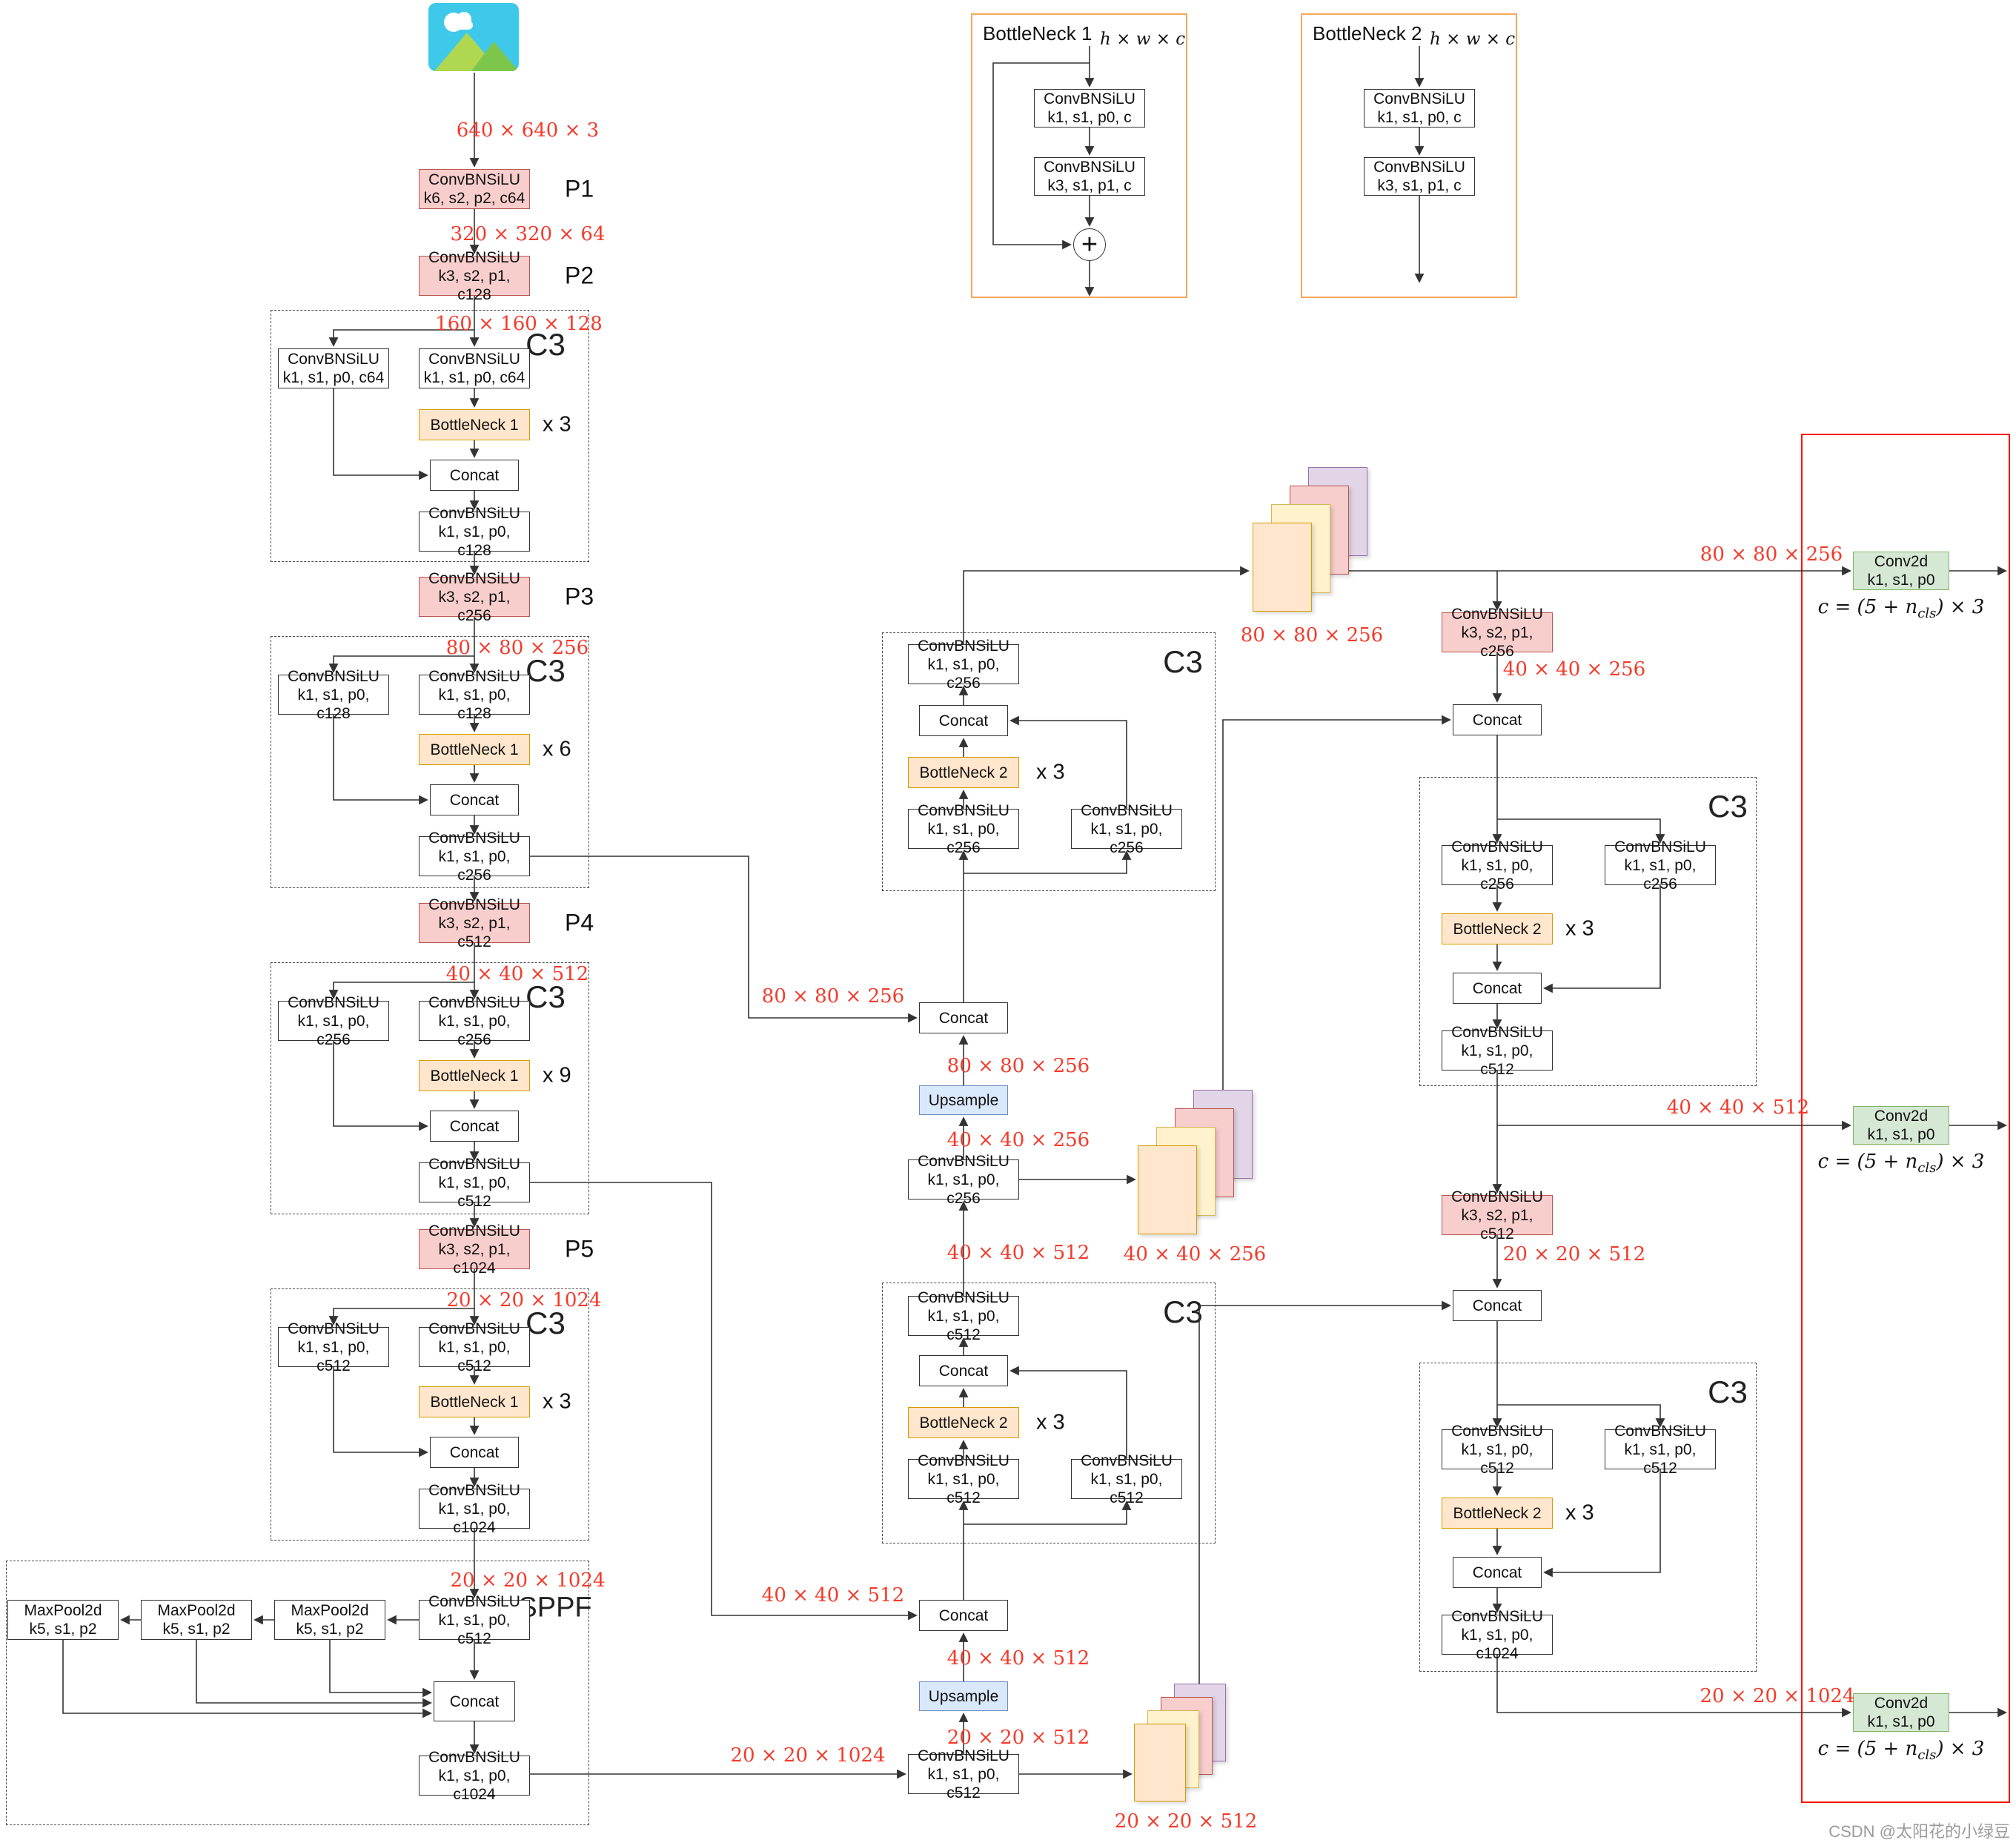 Image resolution: width=2016 pixels, height=1843 pixels. What do you see at coordinates (545, 997) in the screenshot?
I see `backbone-c3-block-3-label: C3` at bounding box center [545, 997].